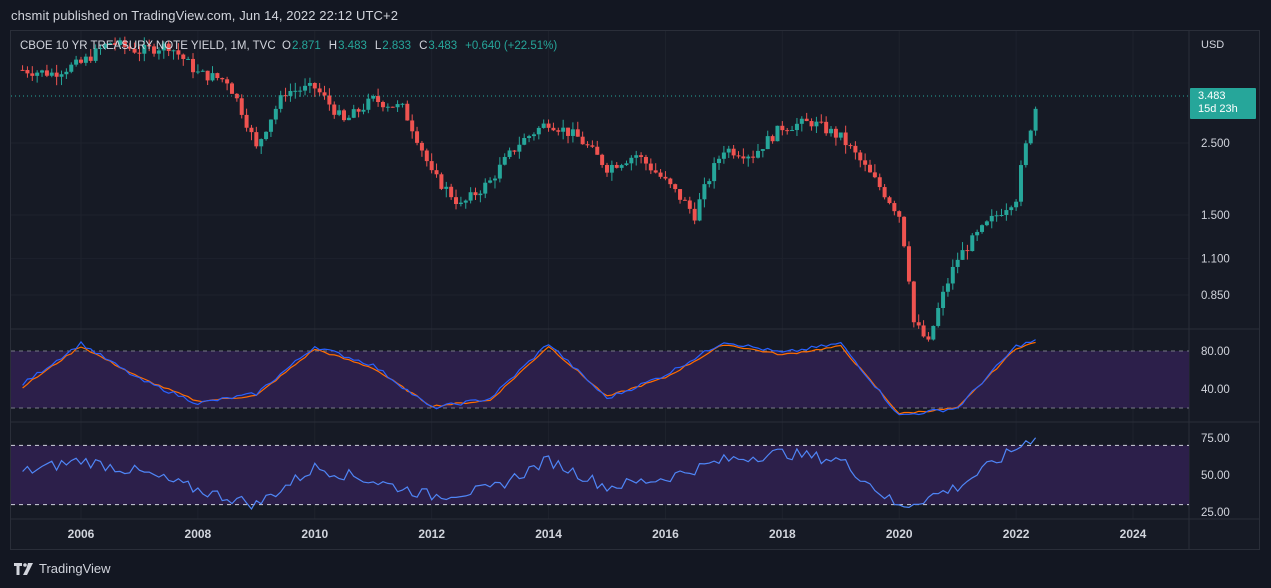 The height and width of the screenshot is (588, 1271). Describe the element at coordinates (1133, 534) in the screenshot. I see `time-axis-label: 2024` at that location.